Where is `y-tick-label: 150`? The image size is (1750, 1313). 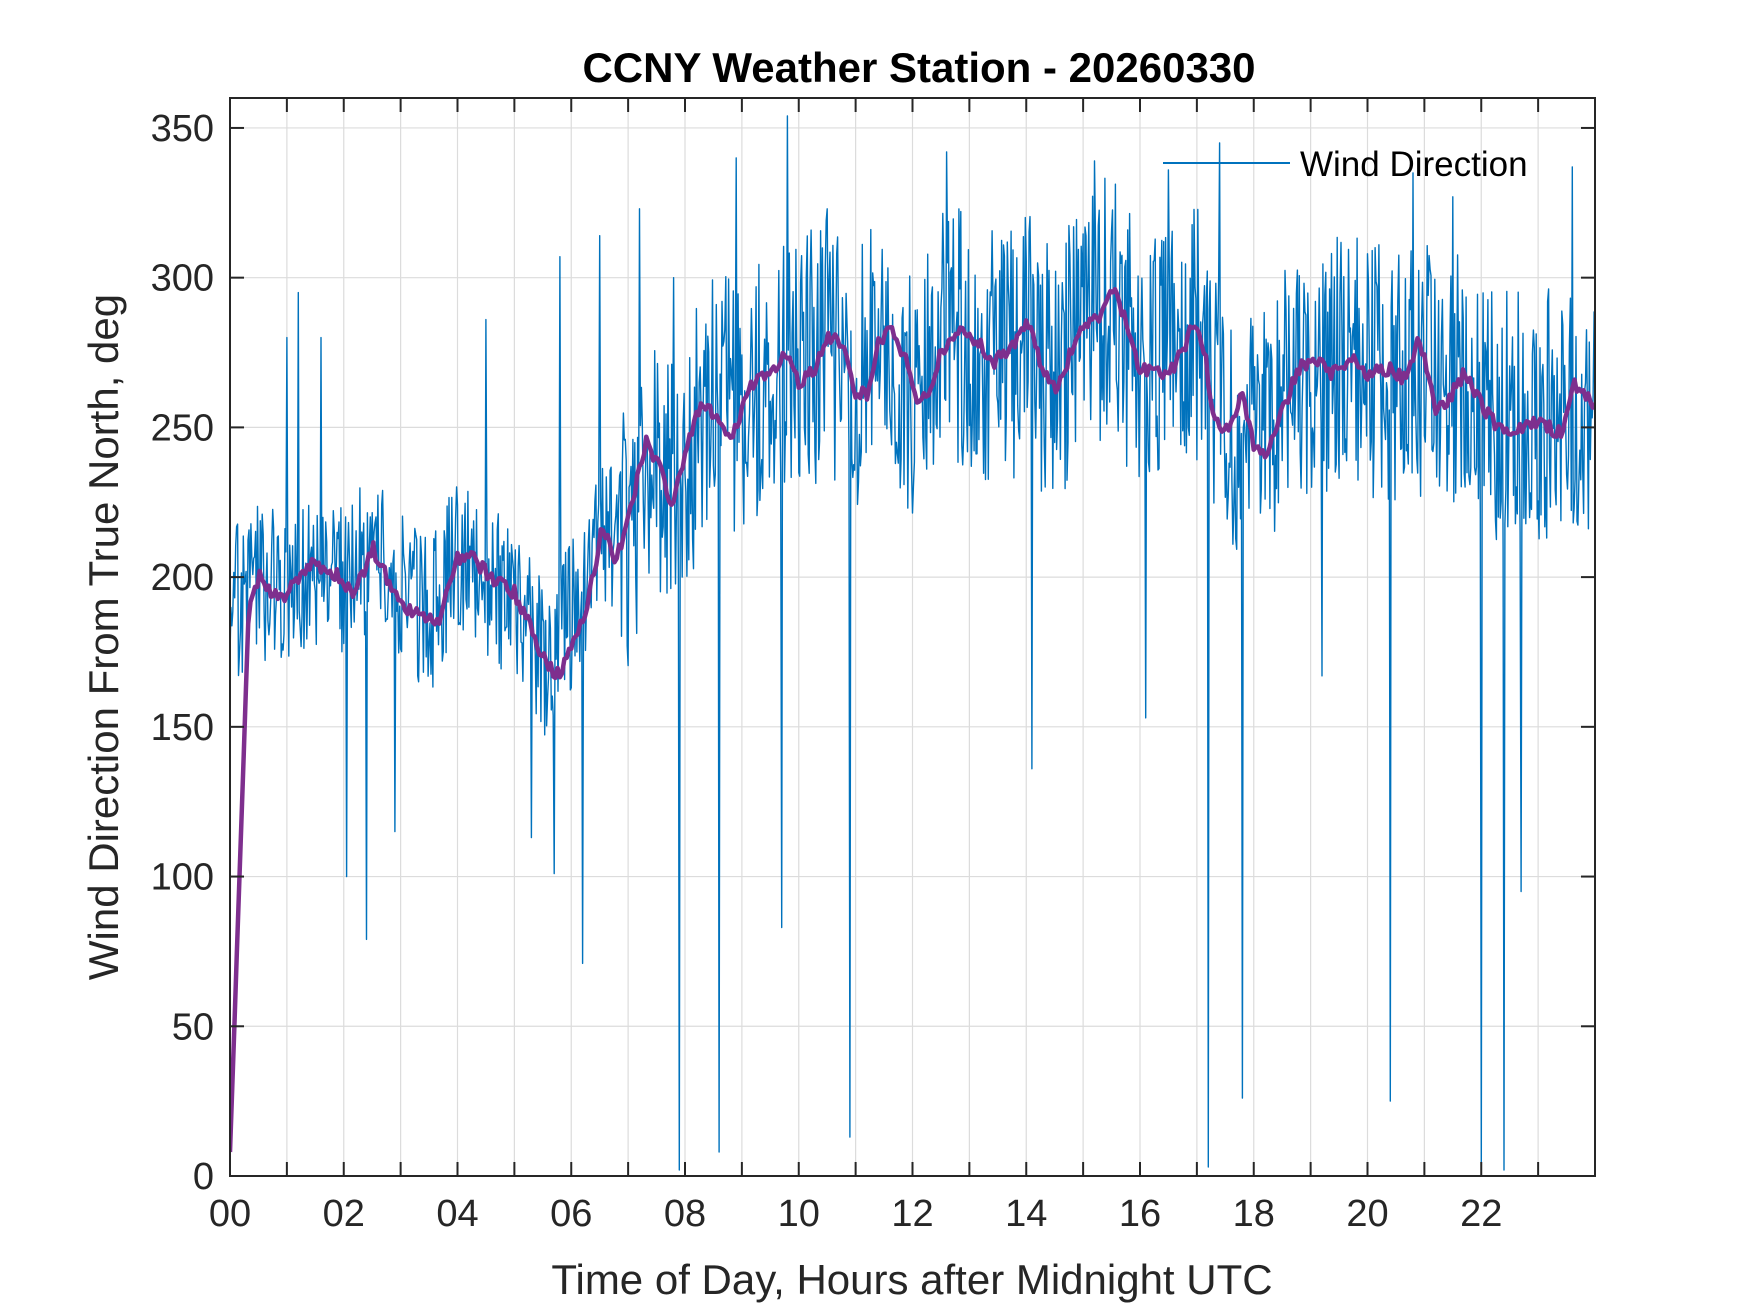 y-tick-label: 150 is located at coordinates (182, 728).